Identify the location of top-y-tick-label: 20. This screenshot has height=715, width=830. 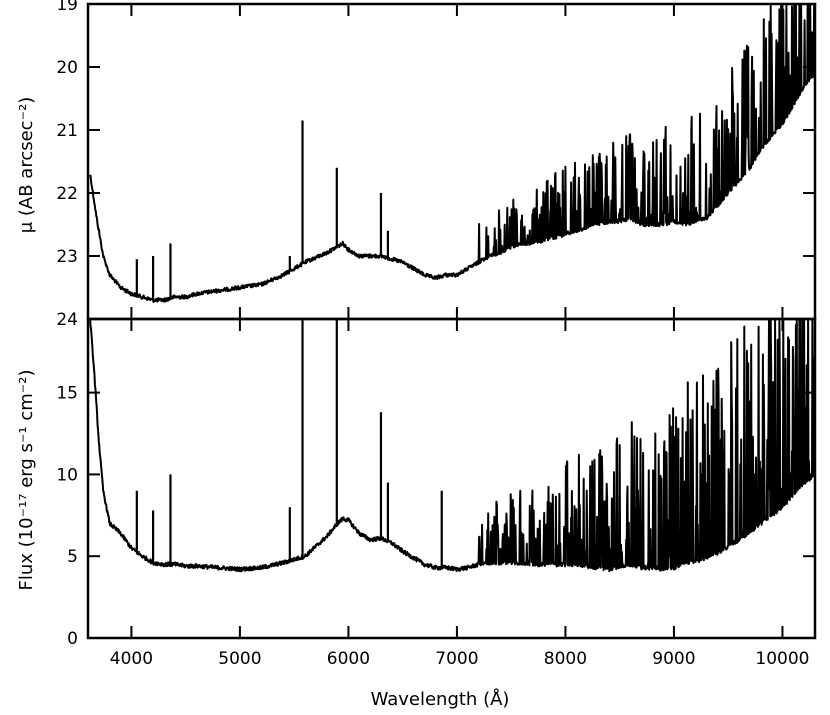
(67, 68).